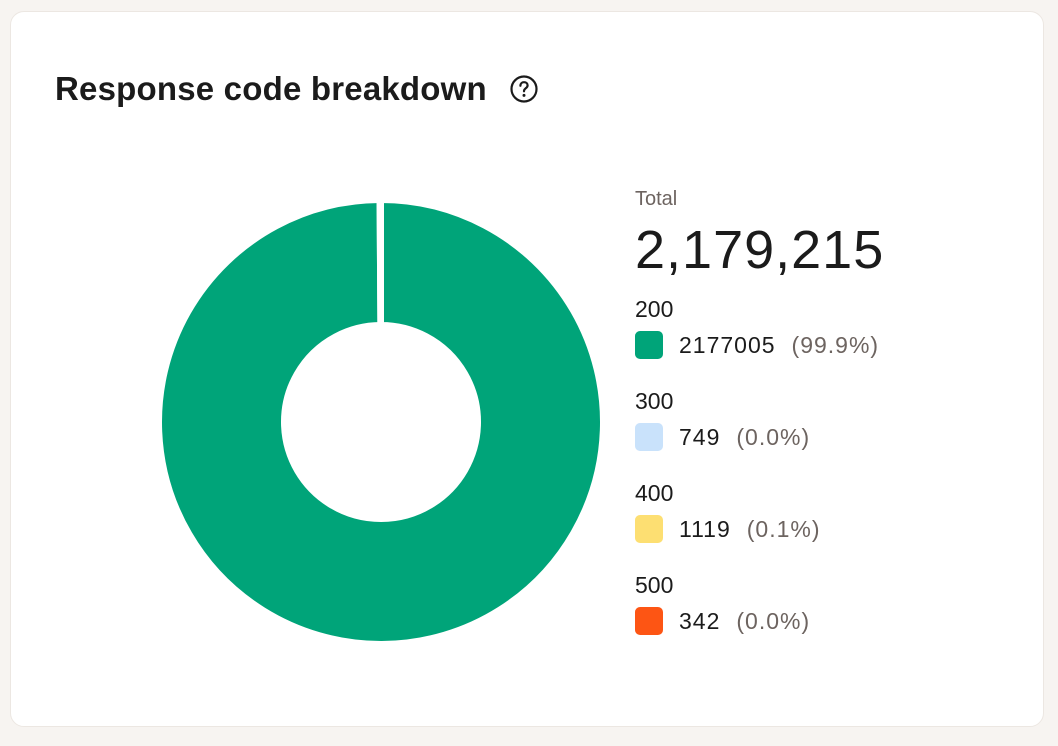 The width and height of the screenshot is (1058, 746). Describe the element at coordinates (656, 199) in the screenshot. I see `total-label: Total` at that location.